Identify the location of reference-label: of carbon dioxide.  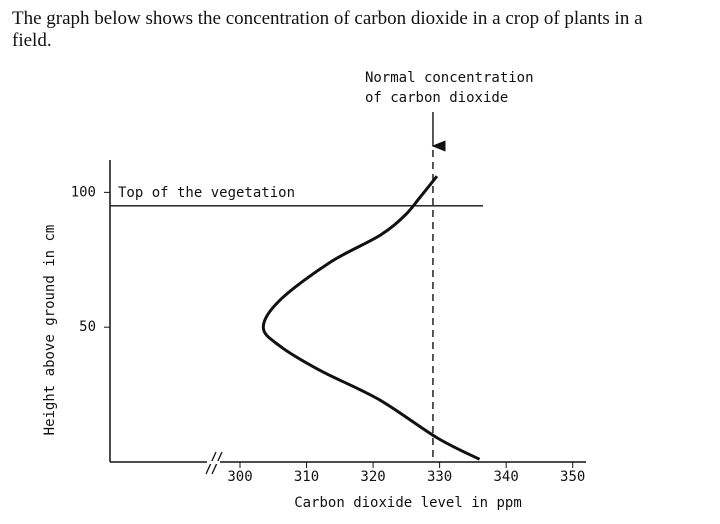
(436, 98).